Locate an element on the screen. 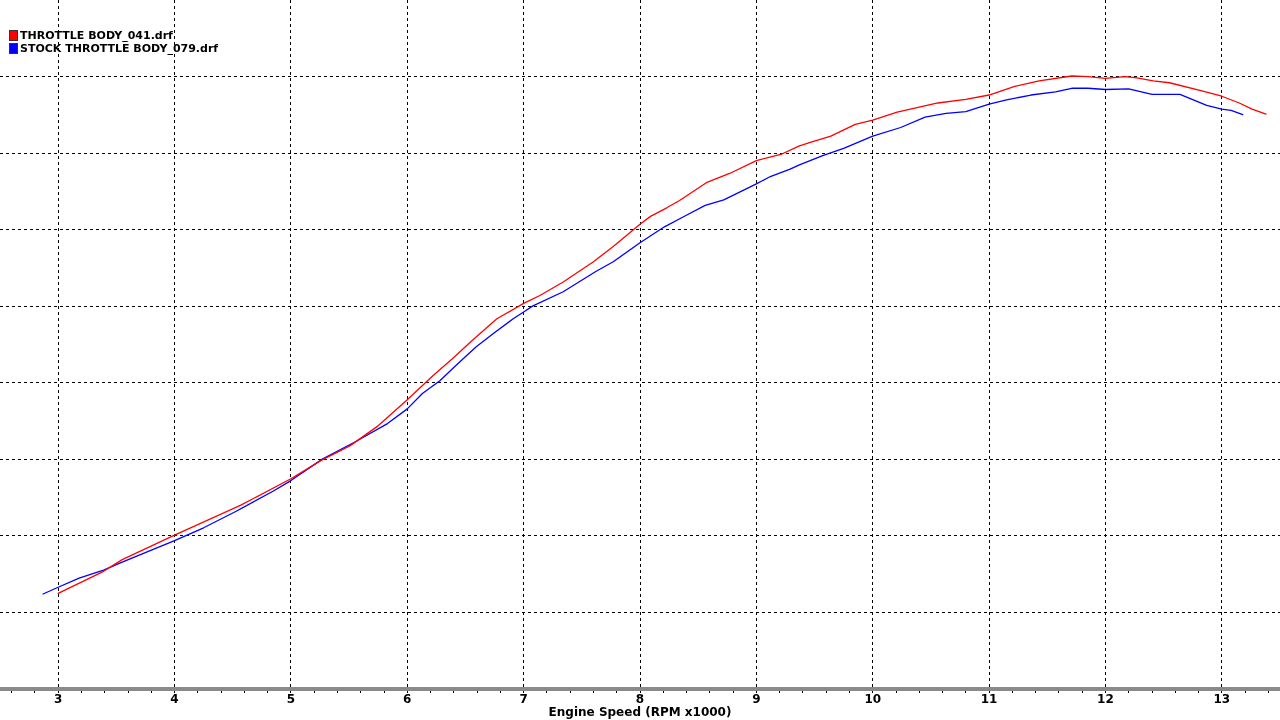  x-tick-label: 9 is located at coordinates (756, 699).